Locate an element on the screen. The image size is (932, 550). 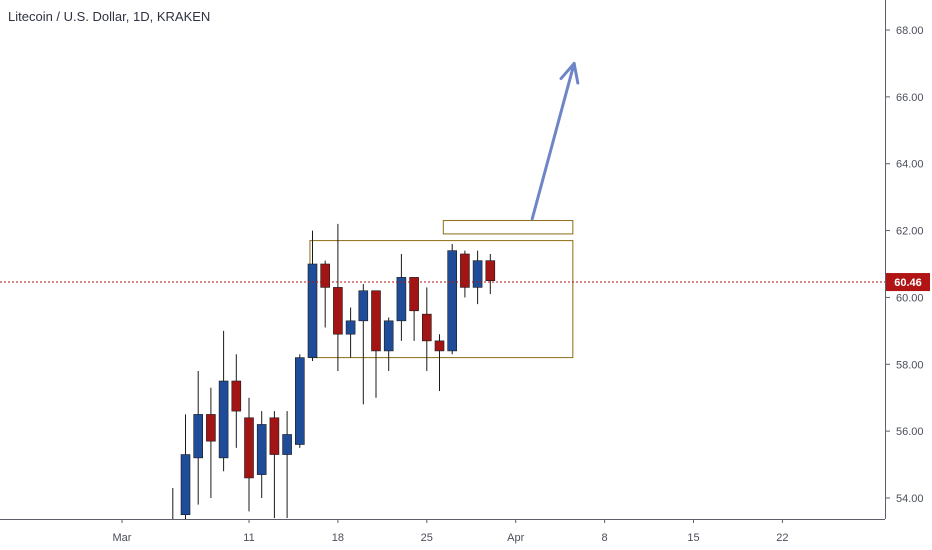
chart-title: Litecoin / U.S. Dollar, 1D, KRAKEN is located at coordinates (109, 16).